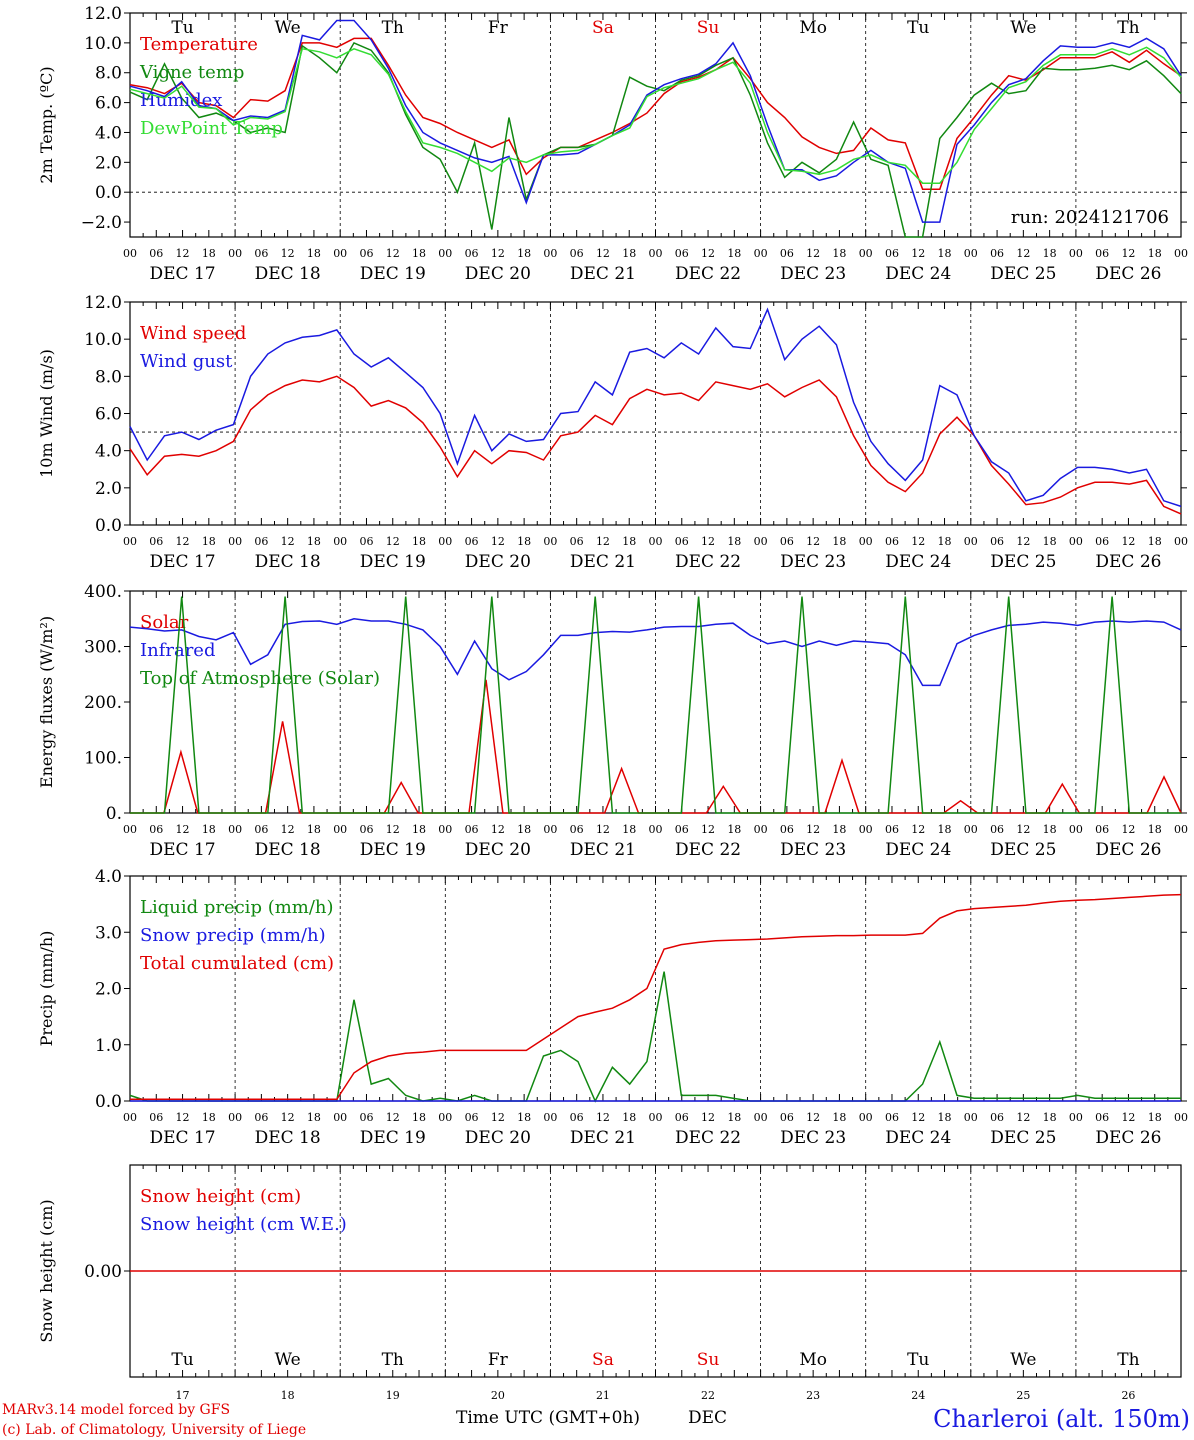  What do you see at coordinates (393, 1360) in the screenshot?
I see `day-name-label: Th` at bounding box center [393, 1360].